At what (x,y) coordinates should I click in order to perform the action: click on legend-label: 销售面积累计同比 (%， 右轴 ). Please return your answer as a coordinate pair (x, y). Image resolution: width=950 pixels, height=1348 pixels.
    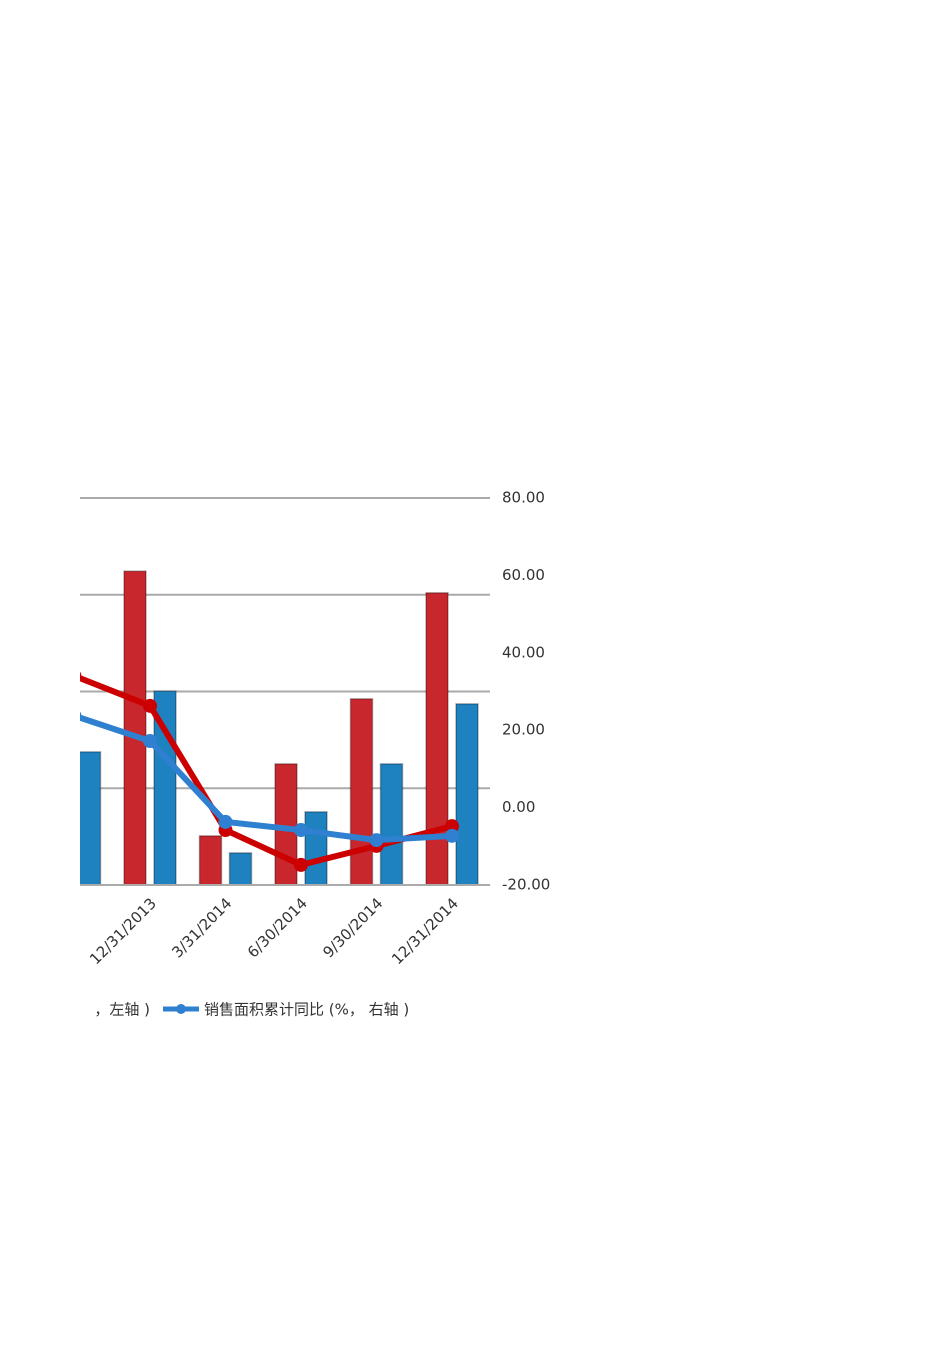
    Looking at the image, I should click on (306, 1010).